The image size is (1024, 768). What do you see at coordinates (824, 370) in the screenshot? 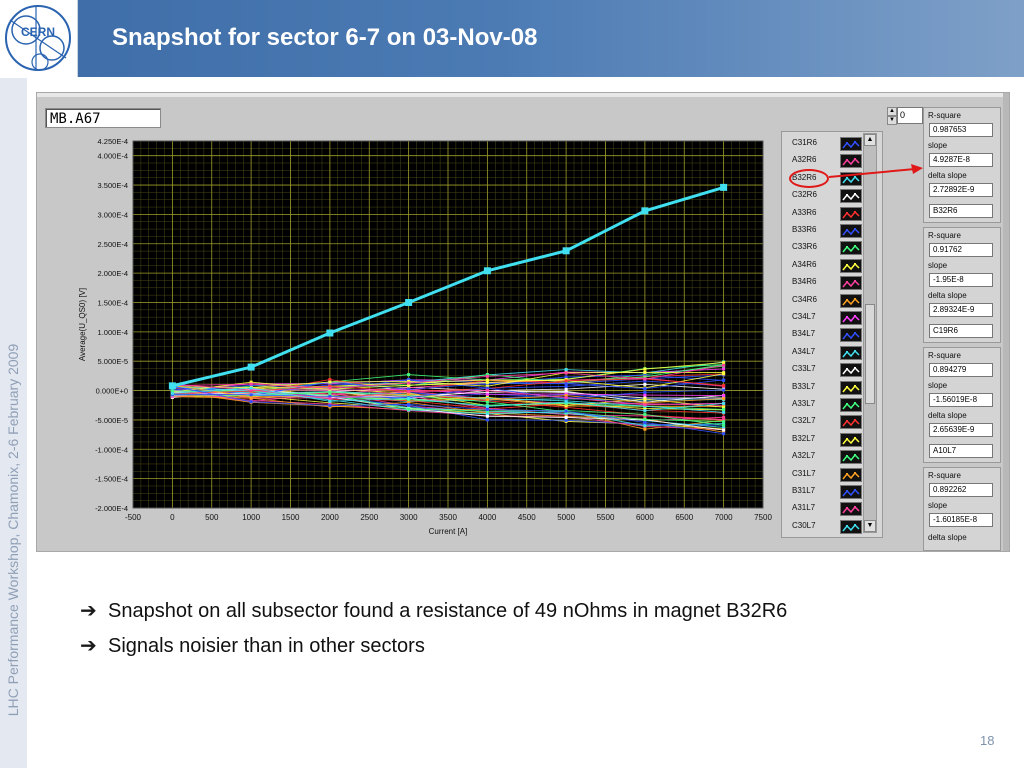
I see `legend-item: C33L7` at bounding box center [824, 370].